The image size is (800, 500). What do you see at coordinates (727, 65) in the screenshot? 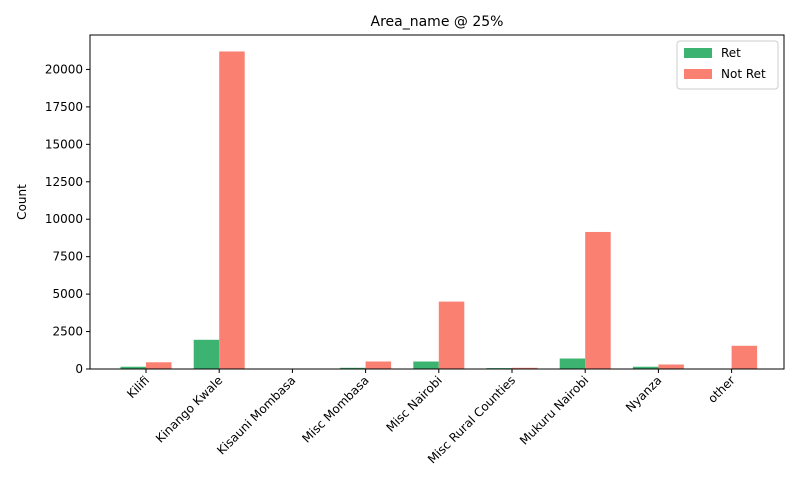
I see `legend: Ret Not Ret` at bounding box center [727, 65].